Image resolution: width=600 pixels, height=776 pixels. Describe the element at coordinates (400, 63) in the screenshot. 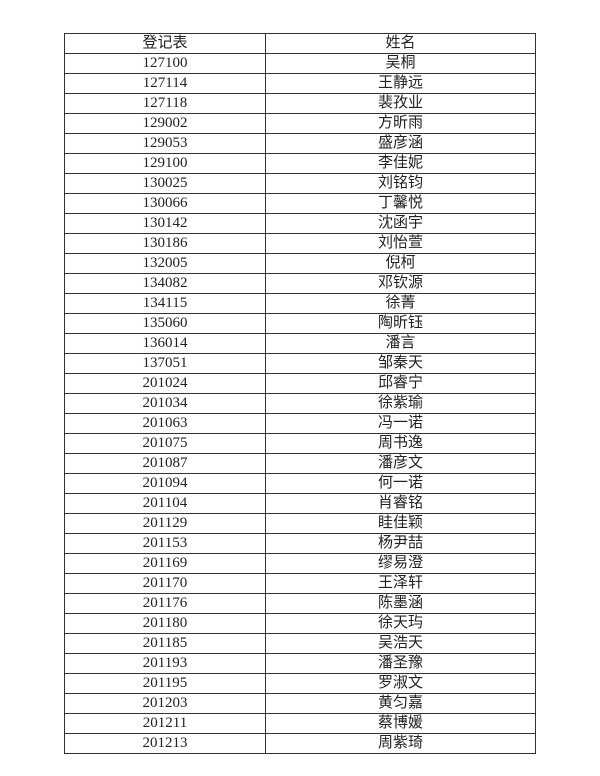

I see `name-cell: 吴桐` at that location.